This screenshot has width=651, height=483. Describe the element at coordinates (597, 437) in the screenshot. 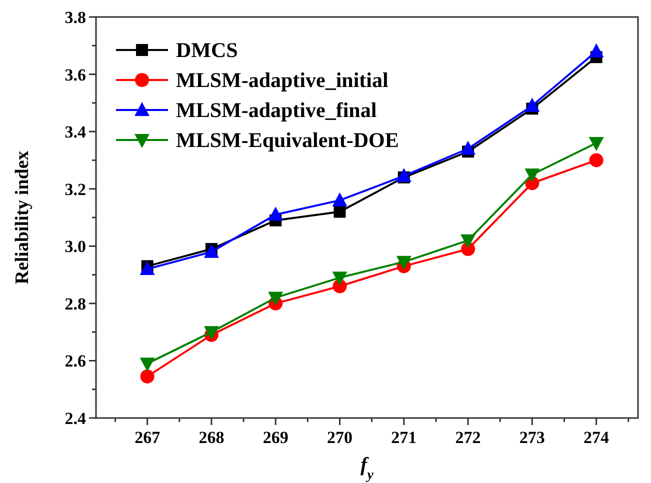

I see `x-tick-label: 274` at that location.